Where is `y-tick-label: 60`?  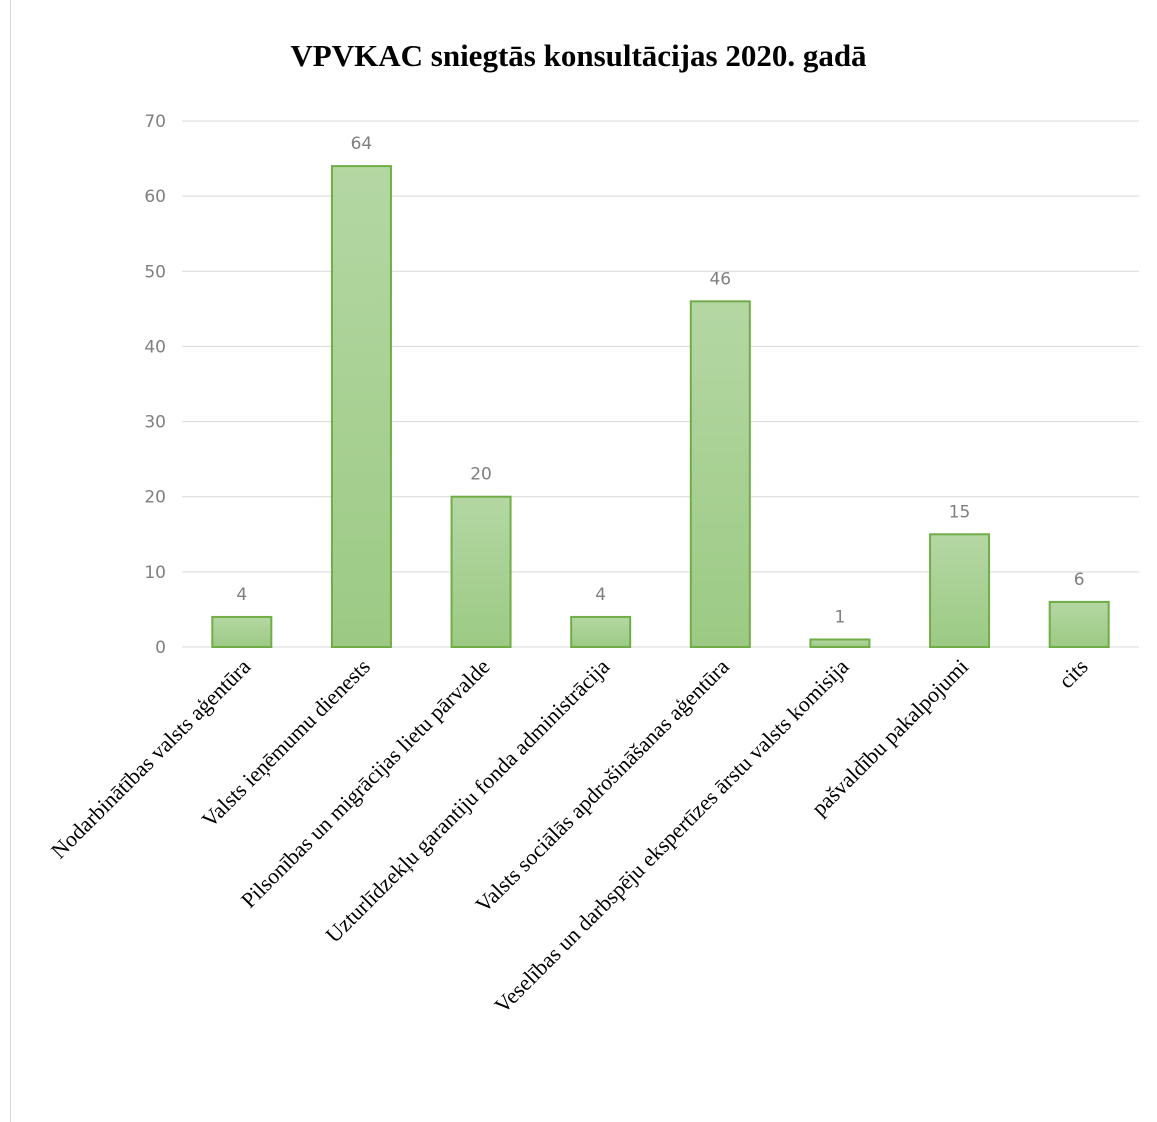 y-tick-label: 60 is located at coordinates (155, 197).